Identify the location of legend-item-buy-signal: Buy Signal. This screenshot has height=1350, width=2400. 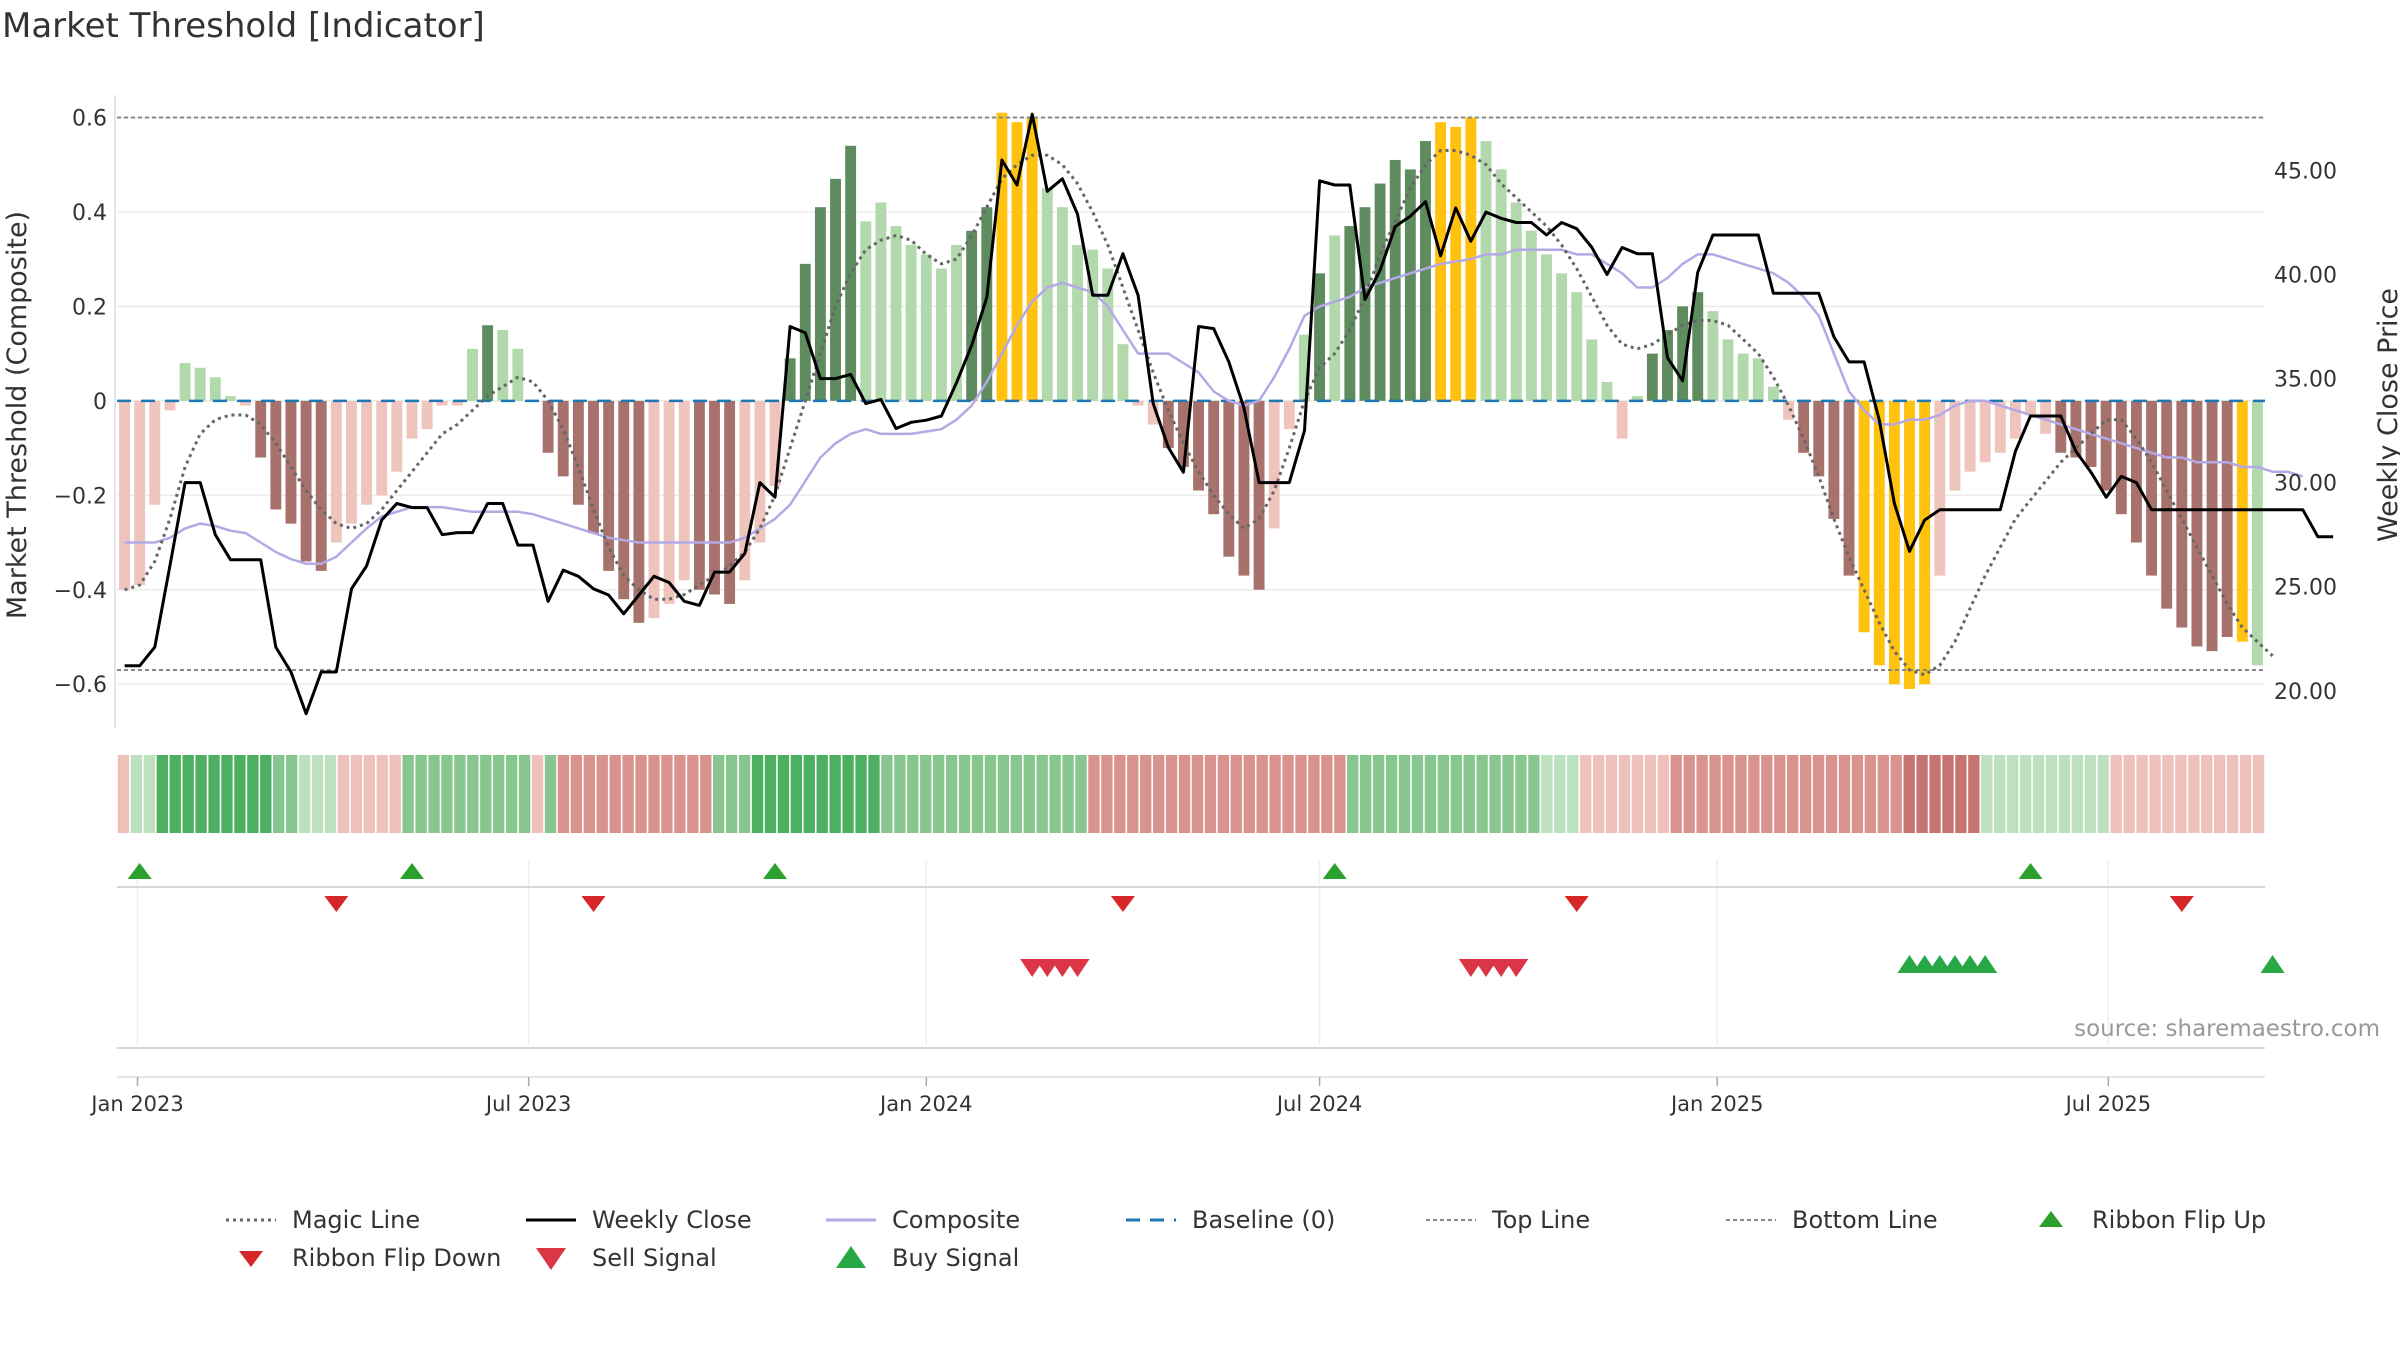
(919, 1258).